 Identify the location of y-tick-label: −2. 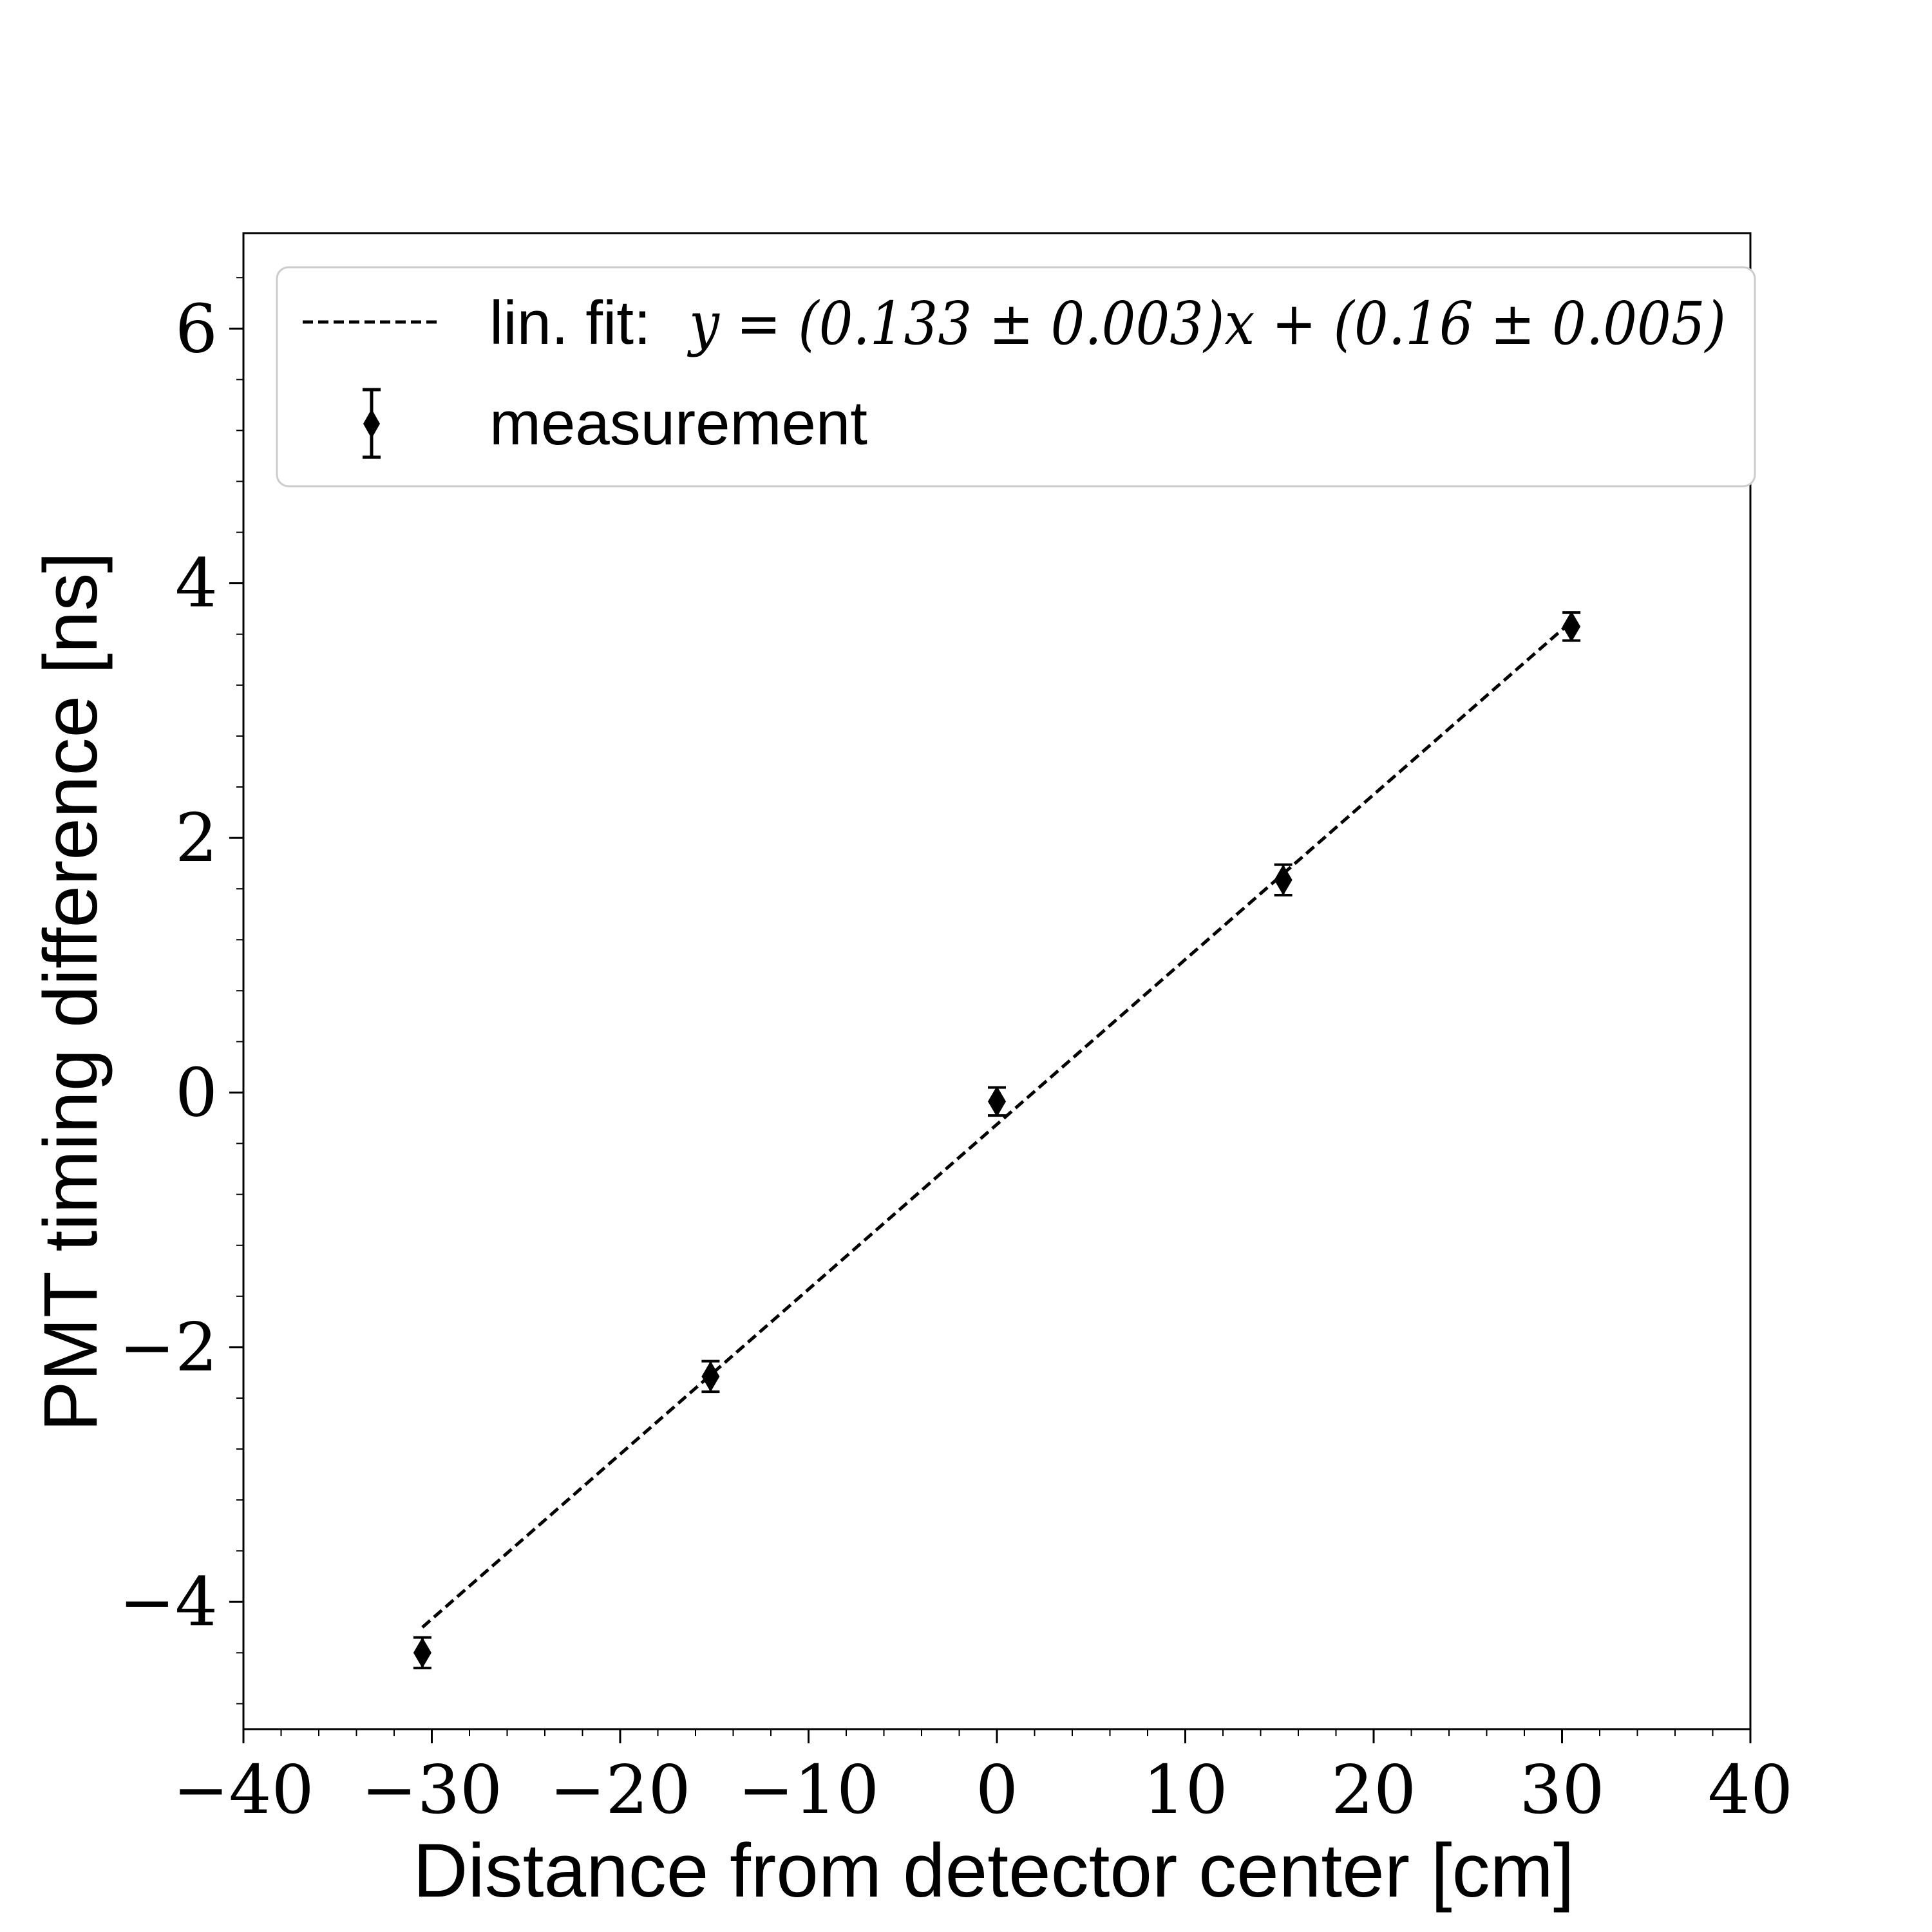
(168, 1347).